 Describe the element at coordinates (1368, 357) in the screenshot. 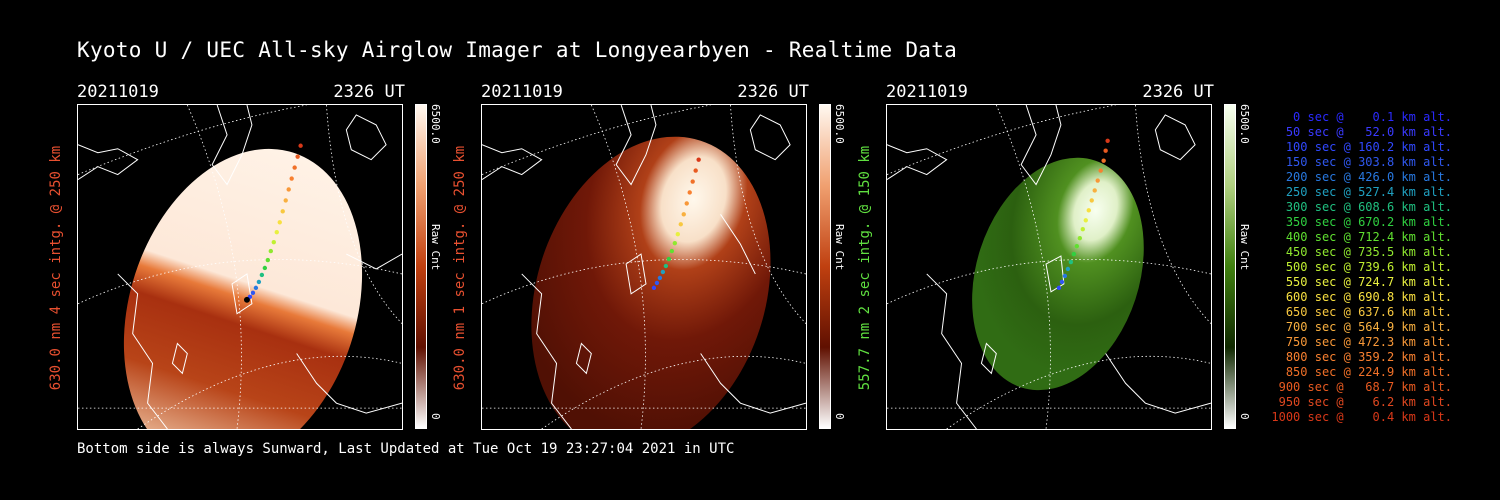

I see `legend-row: 800 sec @ 359.2 km alt.` at that location.